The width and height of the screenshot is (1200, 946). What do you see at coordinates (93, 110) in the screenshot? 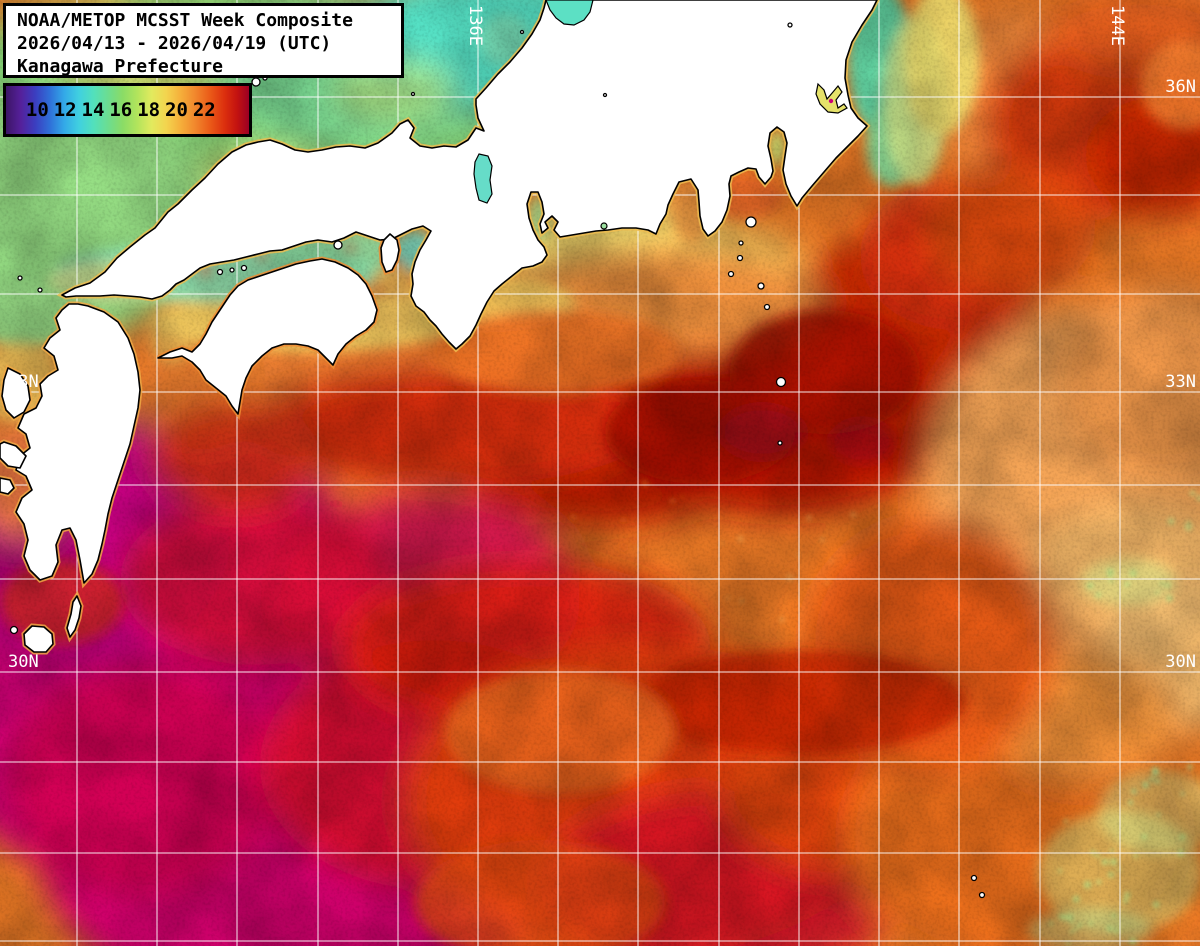
I see `colorbar-tick-14: 14` at bounding box center [93, 110].